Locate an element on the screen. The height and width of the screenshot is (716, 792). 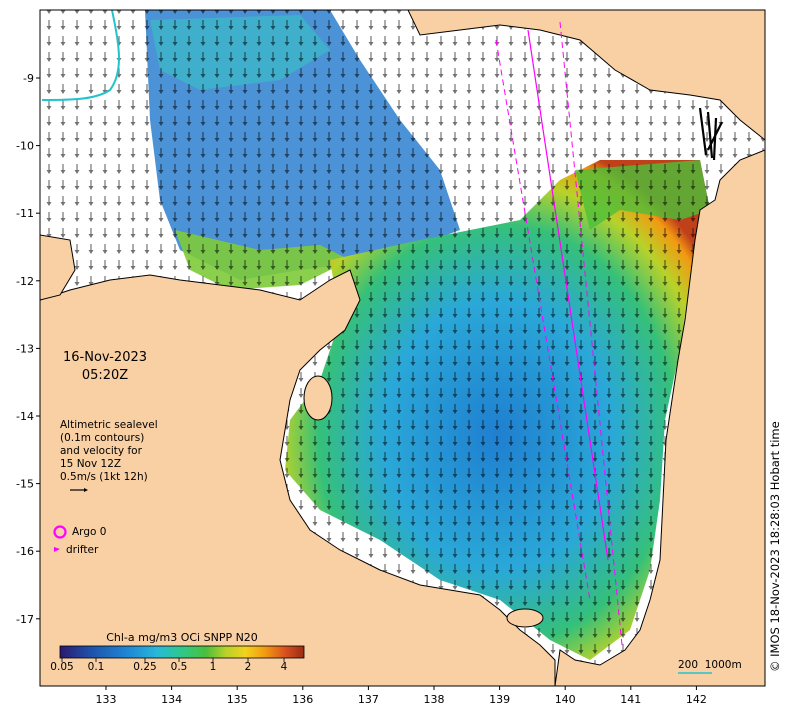
nw-coast-land is located at coordinates (58, 267).